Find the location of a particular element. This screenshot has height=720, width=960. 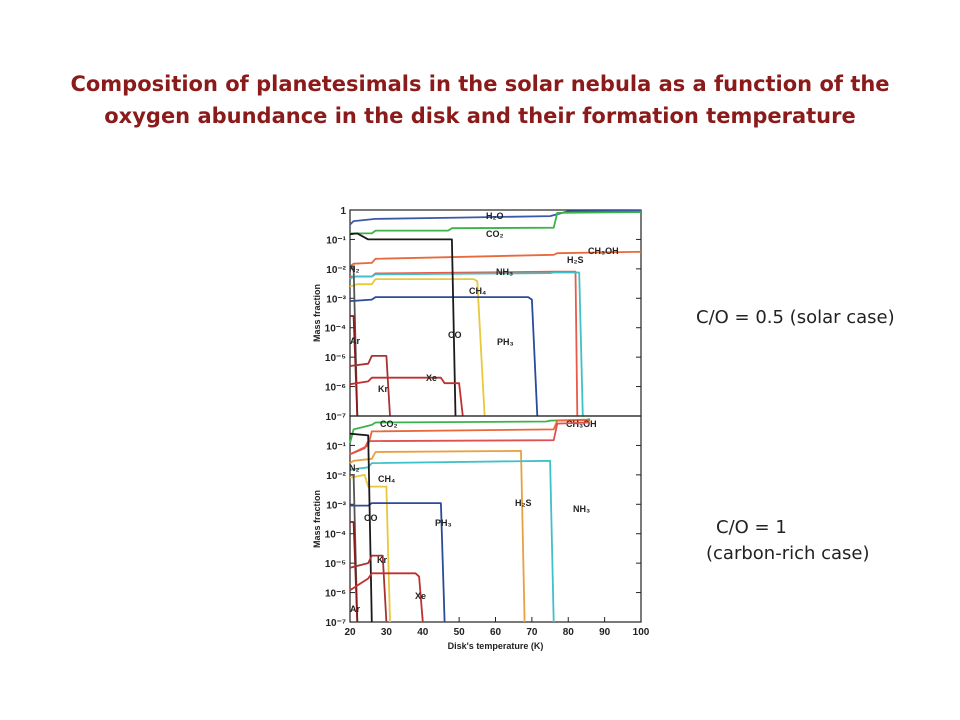

top-series-label-h2s: H₂S is located at coordinates (575, 260).